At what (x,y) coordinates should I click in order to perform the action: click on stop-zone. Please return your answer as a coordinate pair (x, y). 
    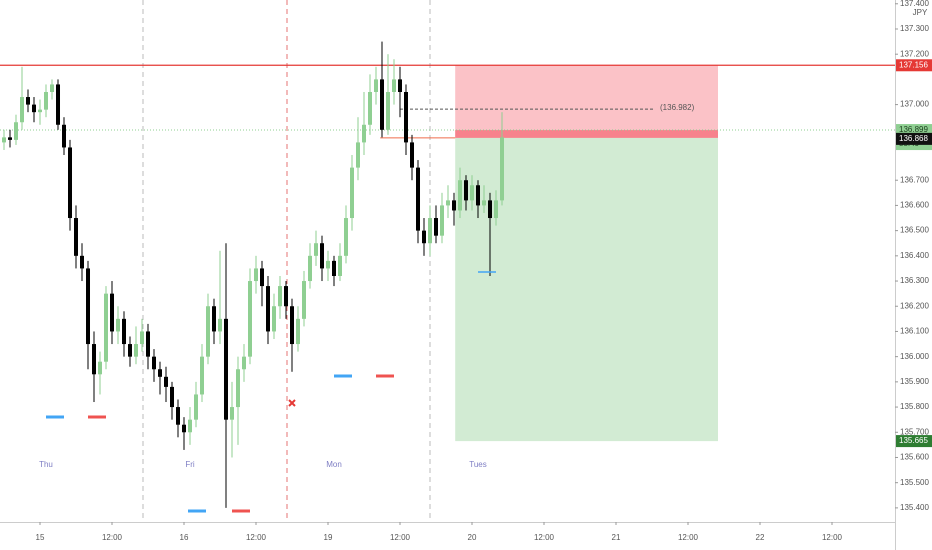
    Looking at the image, I should click on (587, 101).